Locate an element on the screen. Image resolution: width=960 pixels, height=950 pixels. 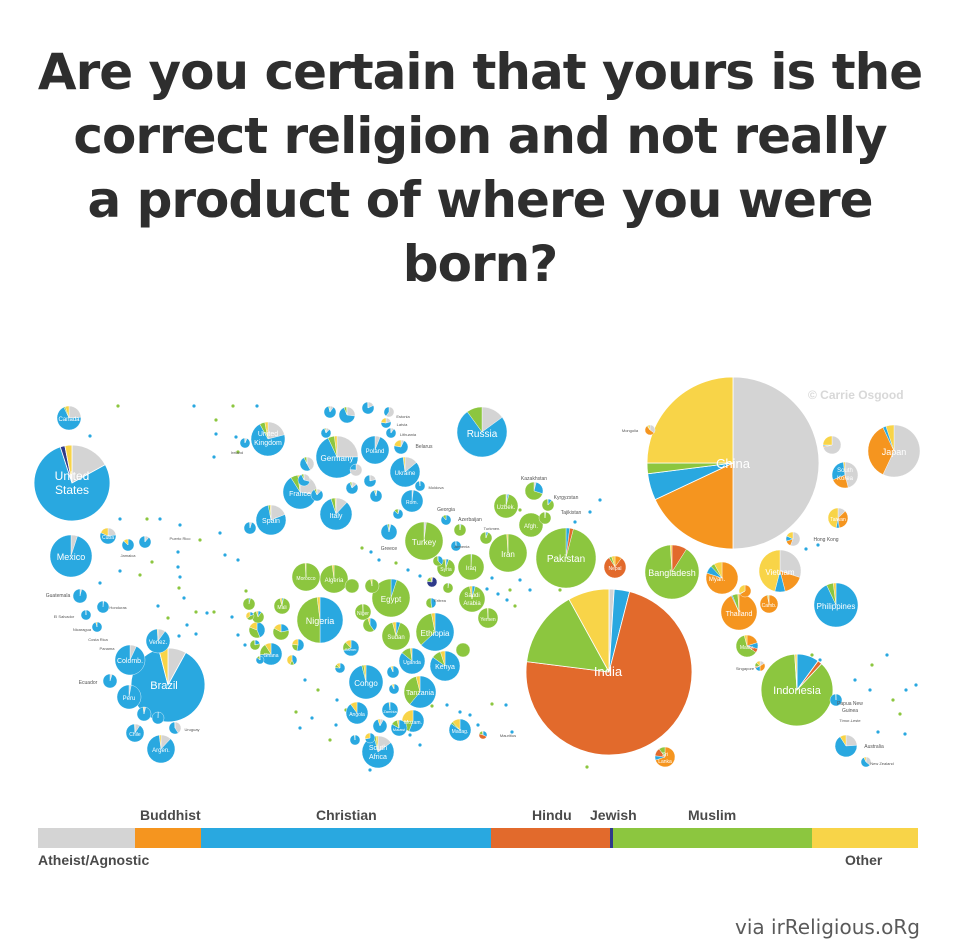
country-label: Russia is located at coordinates (482, 434).